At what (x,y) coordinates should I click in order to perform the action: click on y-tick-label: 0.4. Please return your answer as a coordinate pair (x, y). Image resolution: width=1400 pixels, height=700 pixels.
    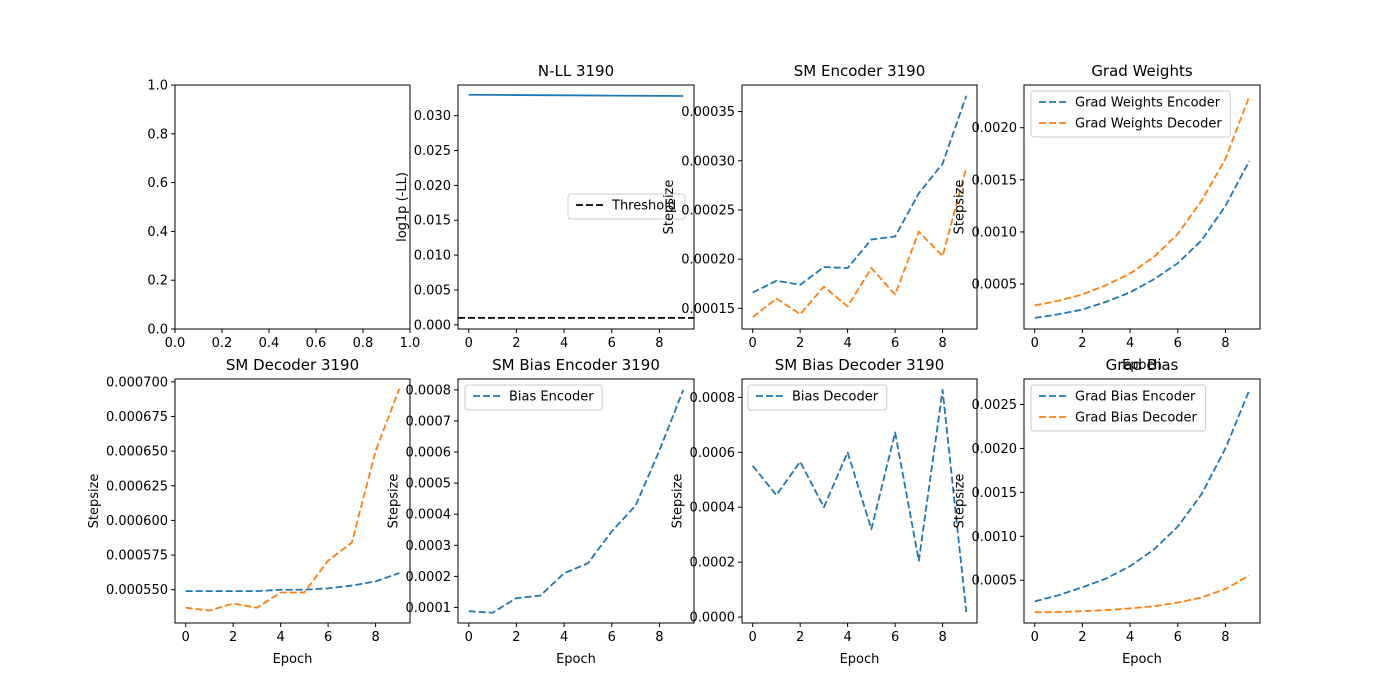
    Looking at the image, I should click on (157, 232).